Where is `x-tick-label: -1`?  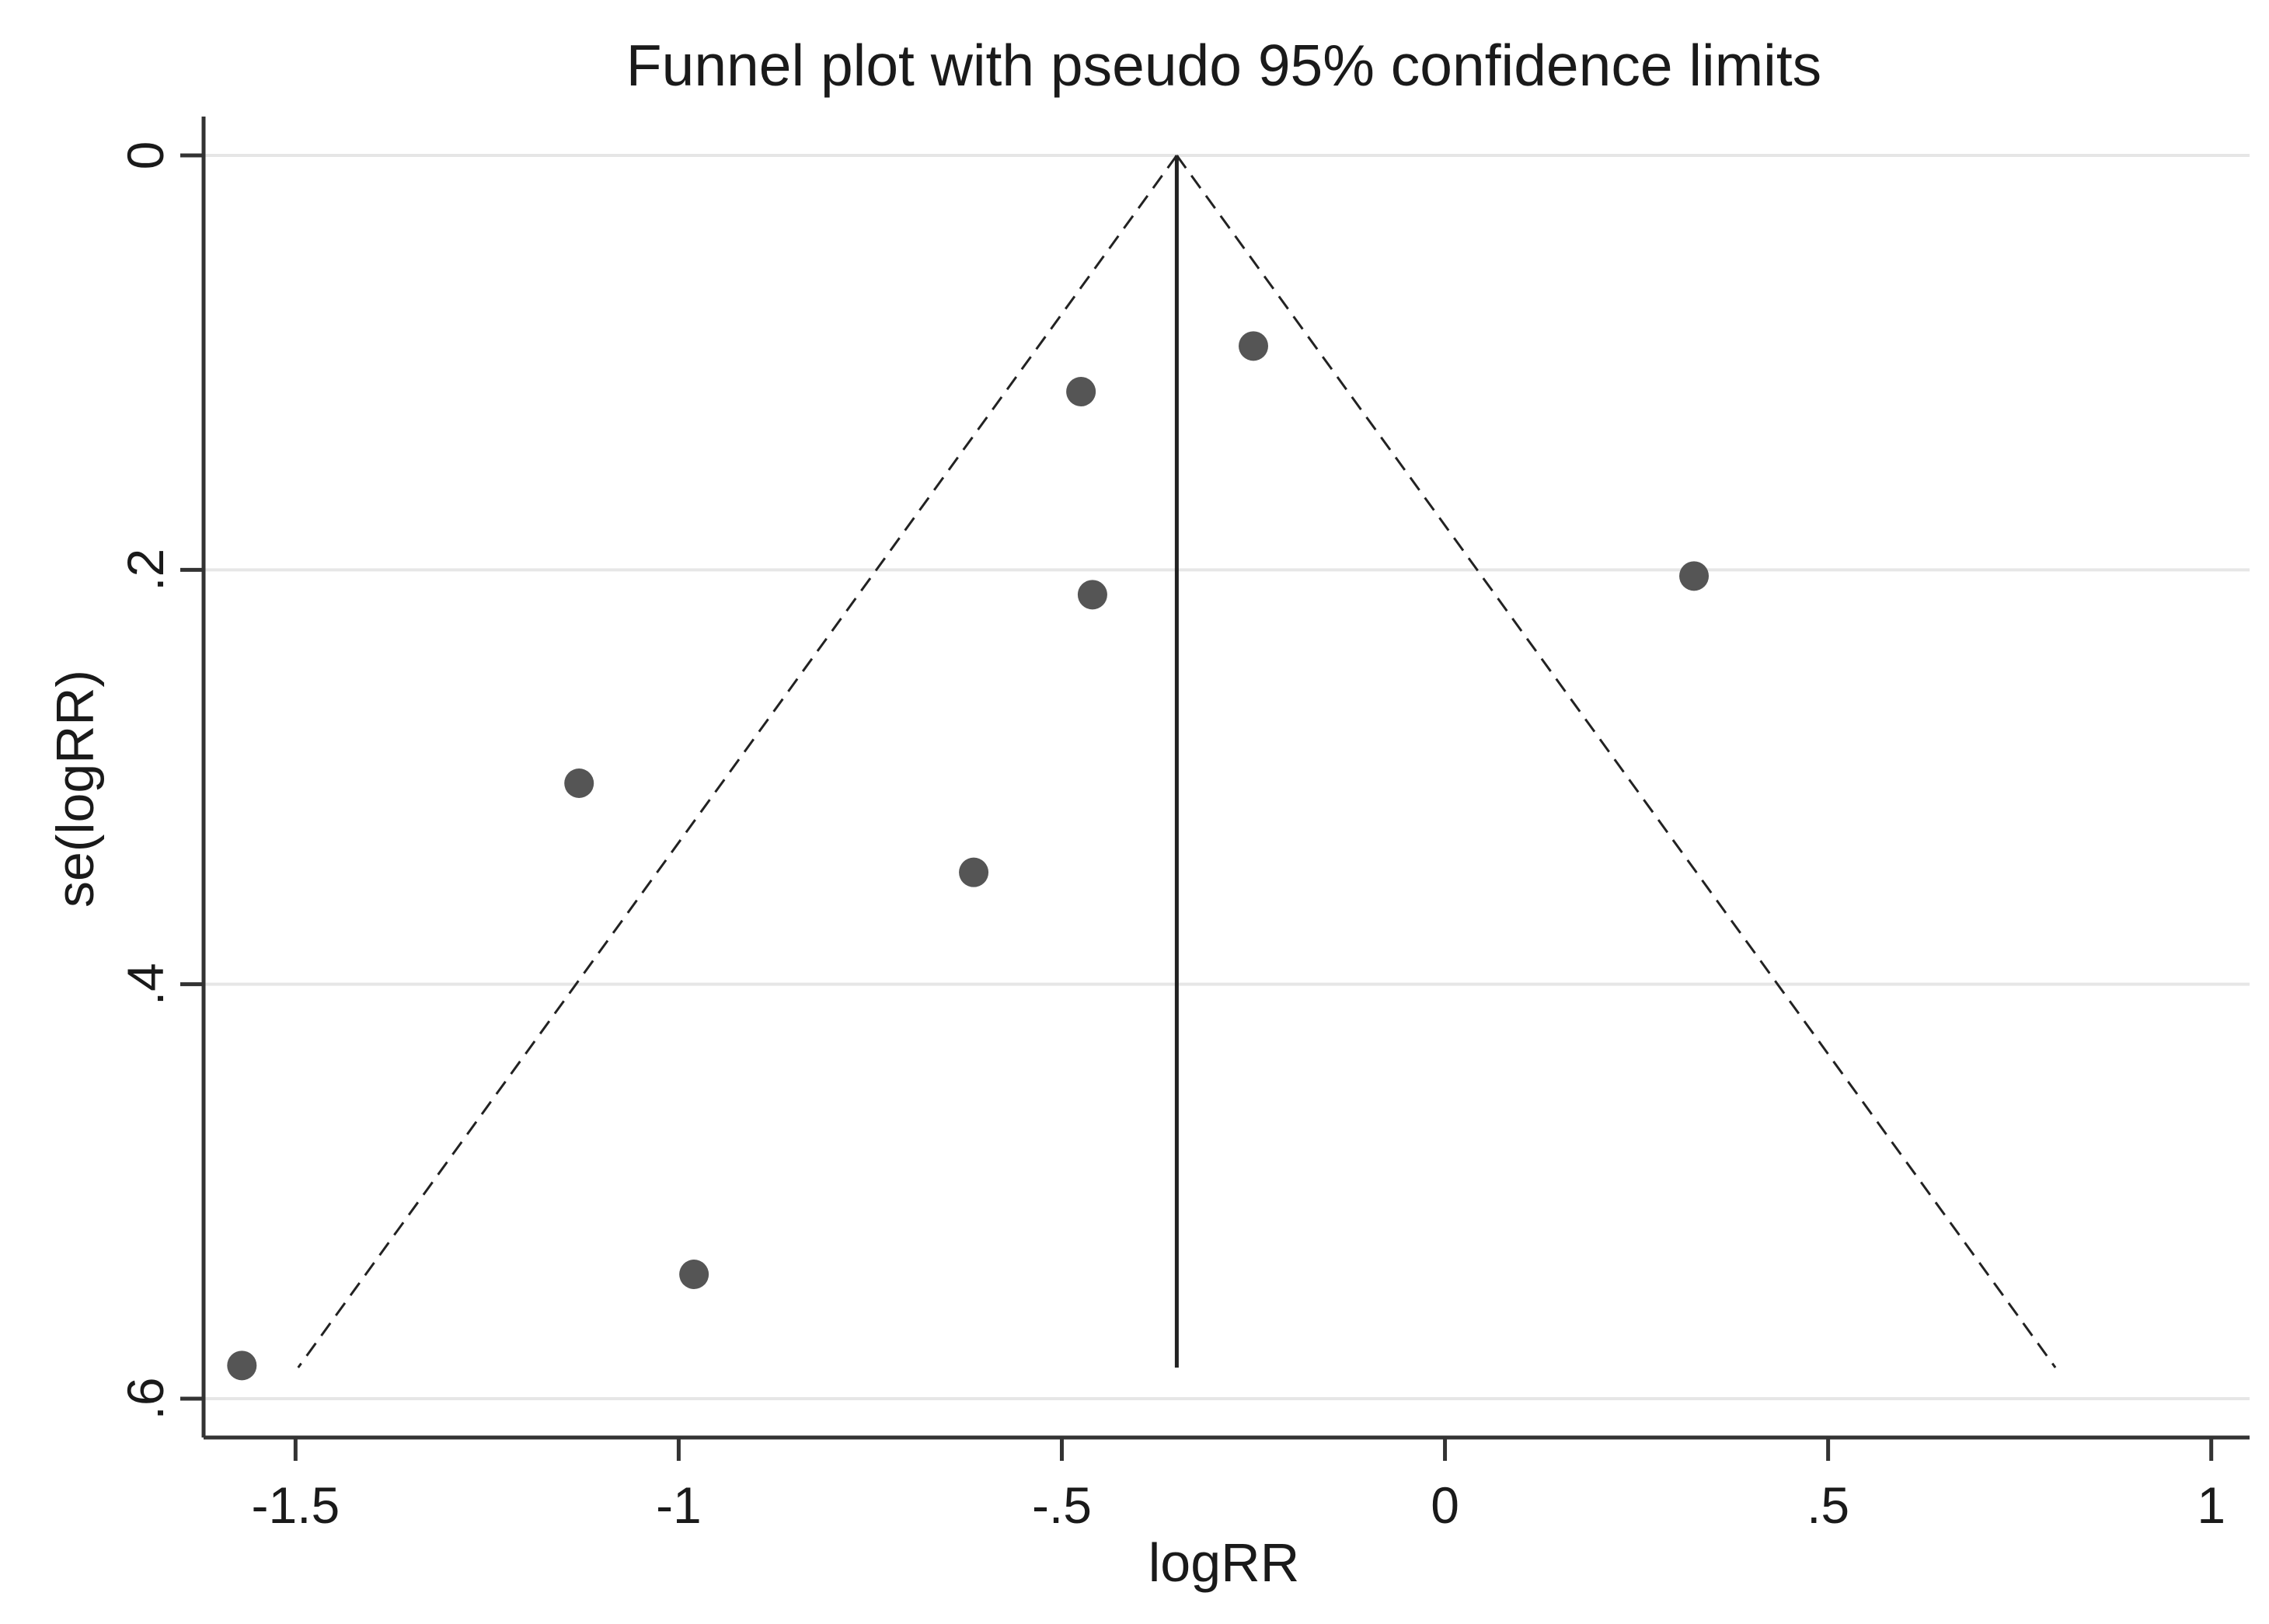 x-tick-label: -1 is located at coordinates (679, 1505).